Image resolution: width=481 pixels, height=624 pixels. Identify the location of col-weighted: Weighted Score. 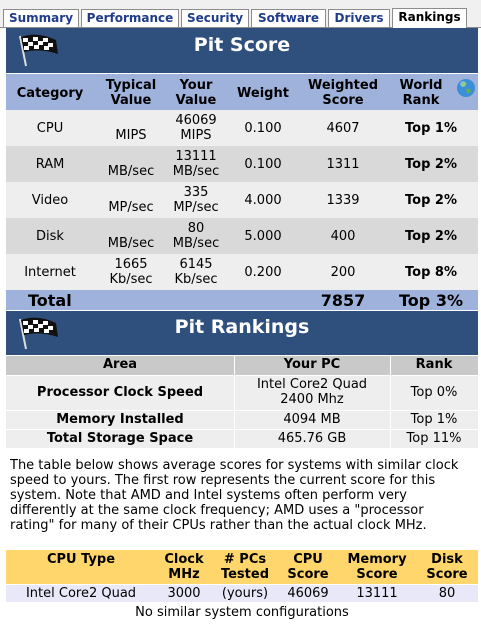
(343, 93).